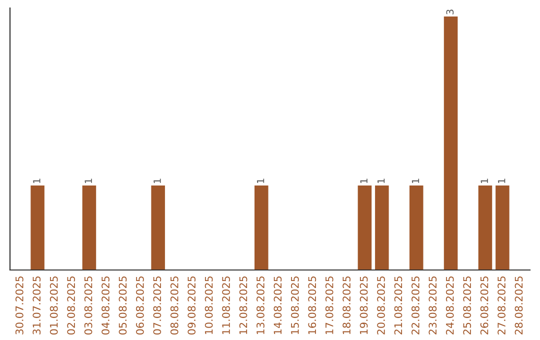 Image resolution: width=540 pixels, height=340 pixels. I want to click on x-tick-label: 02.08.2025, so click(71, 305).